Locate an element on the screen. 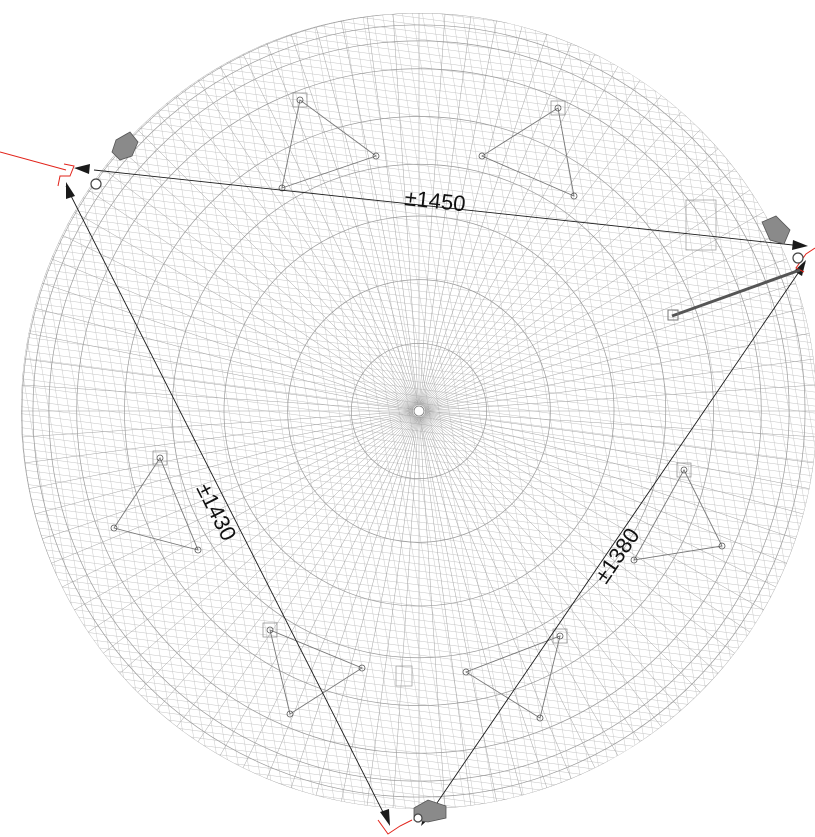  rod-icon is located at coordinates (736, 293).